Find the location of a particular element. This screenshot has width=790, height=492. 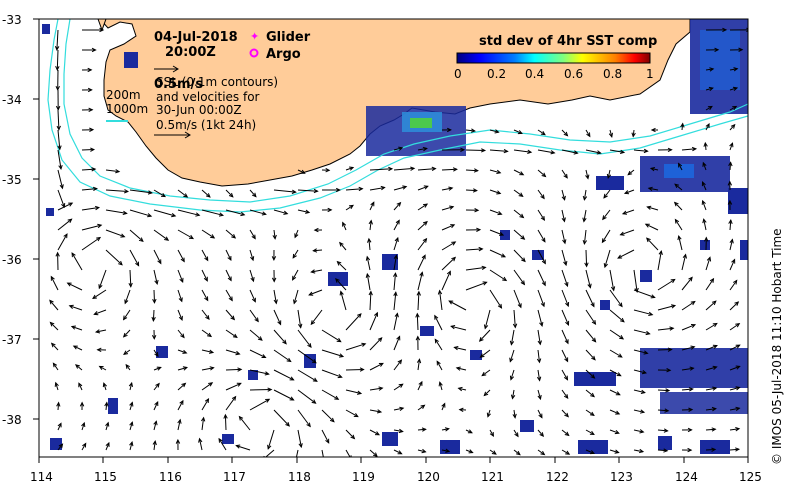

scale-arrow-icon is located at coordinates (172, 102).